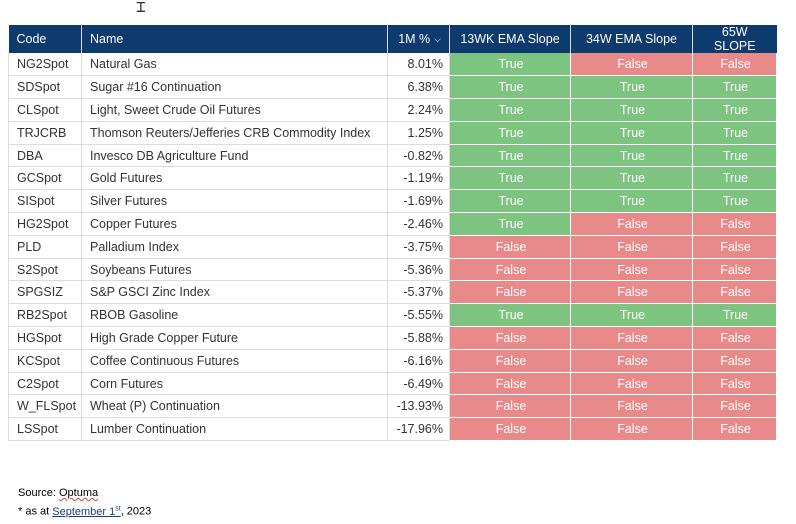 This screenshot has height=524, width=796. Describe the element at coordinates (45, 292) in the screenshot. I see `cell-code: SPGSIZ` at that location.